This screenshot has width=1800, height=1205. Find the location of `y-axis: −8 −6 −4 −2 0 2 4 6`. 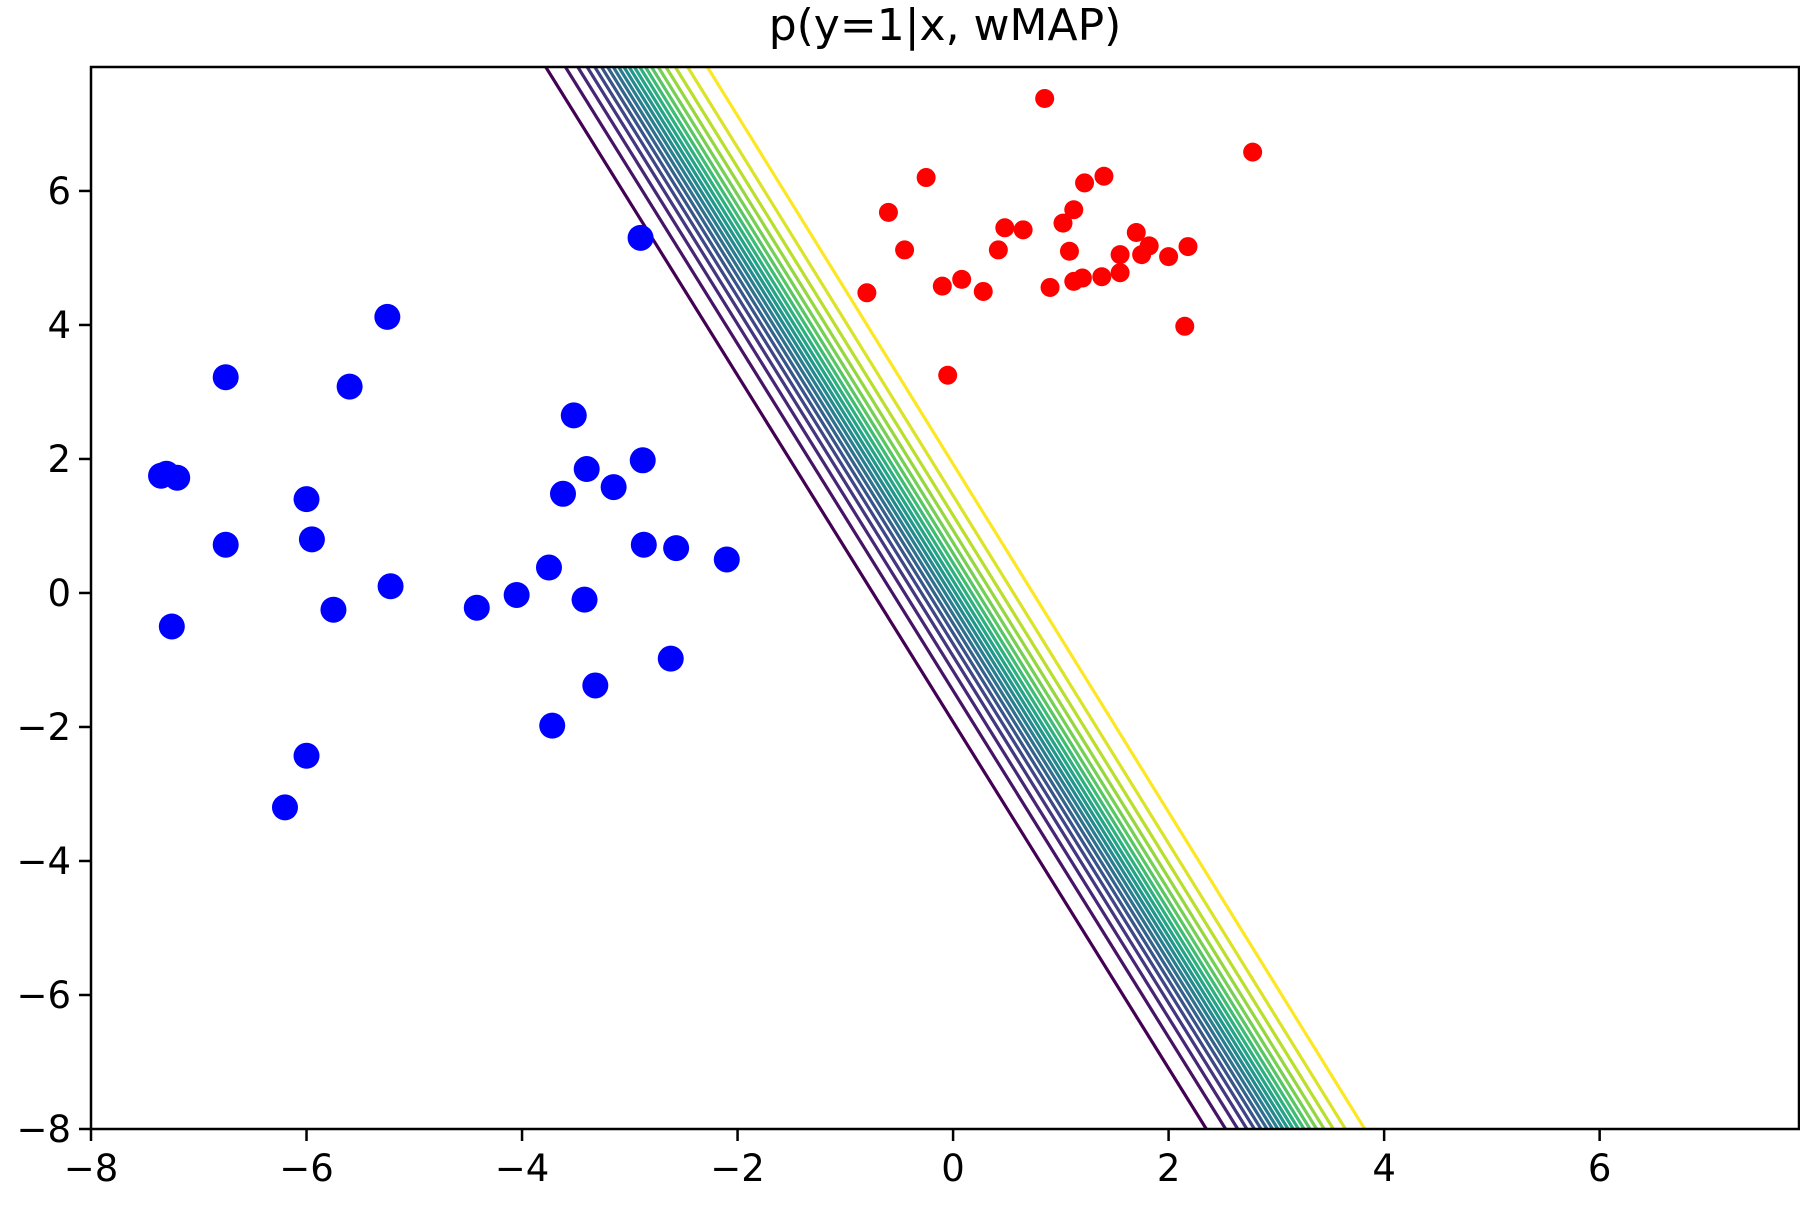

y-axis: −8 −6 −4 −2 0 2 4 6 is located at coordinates (53, 660).